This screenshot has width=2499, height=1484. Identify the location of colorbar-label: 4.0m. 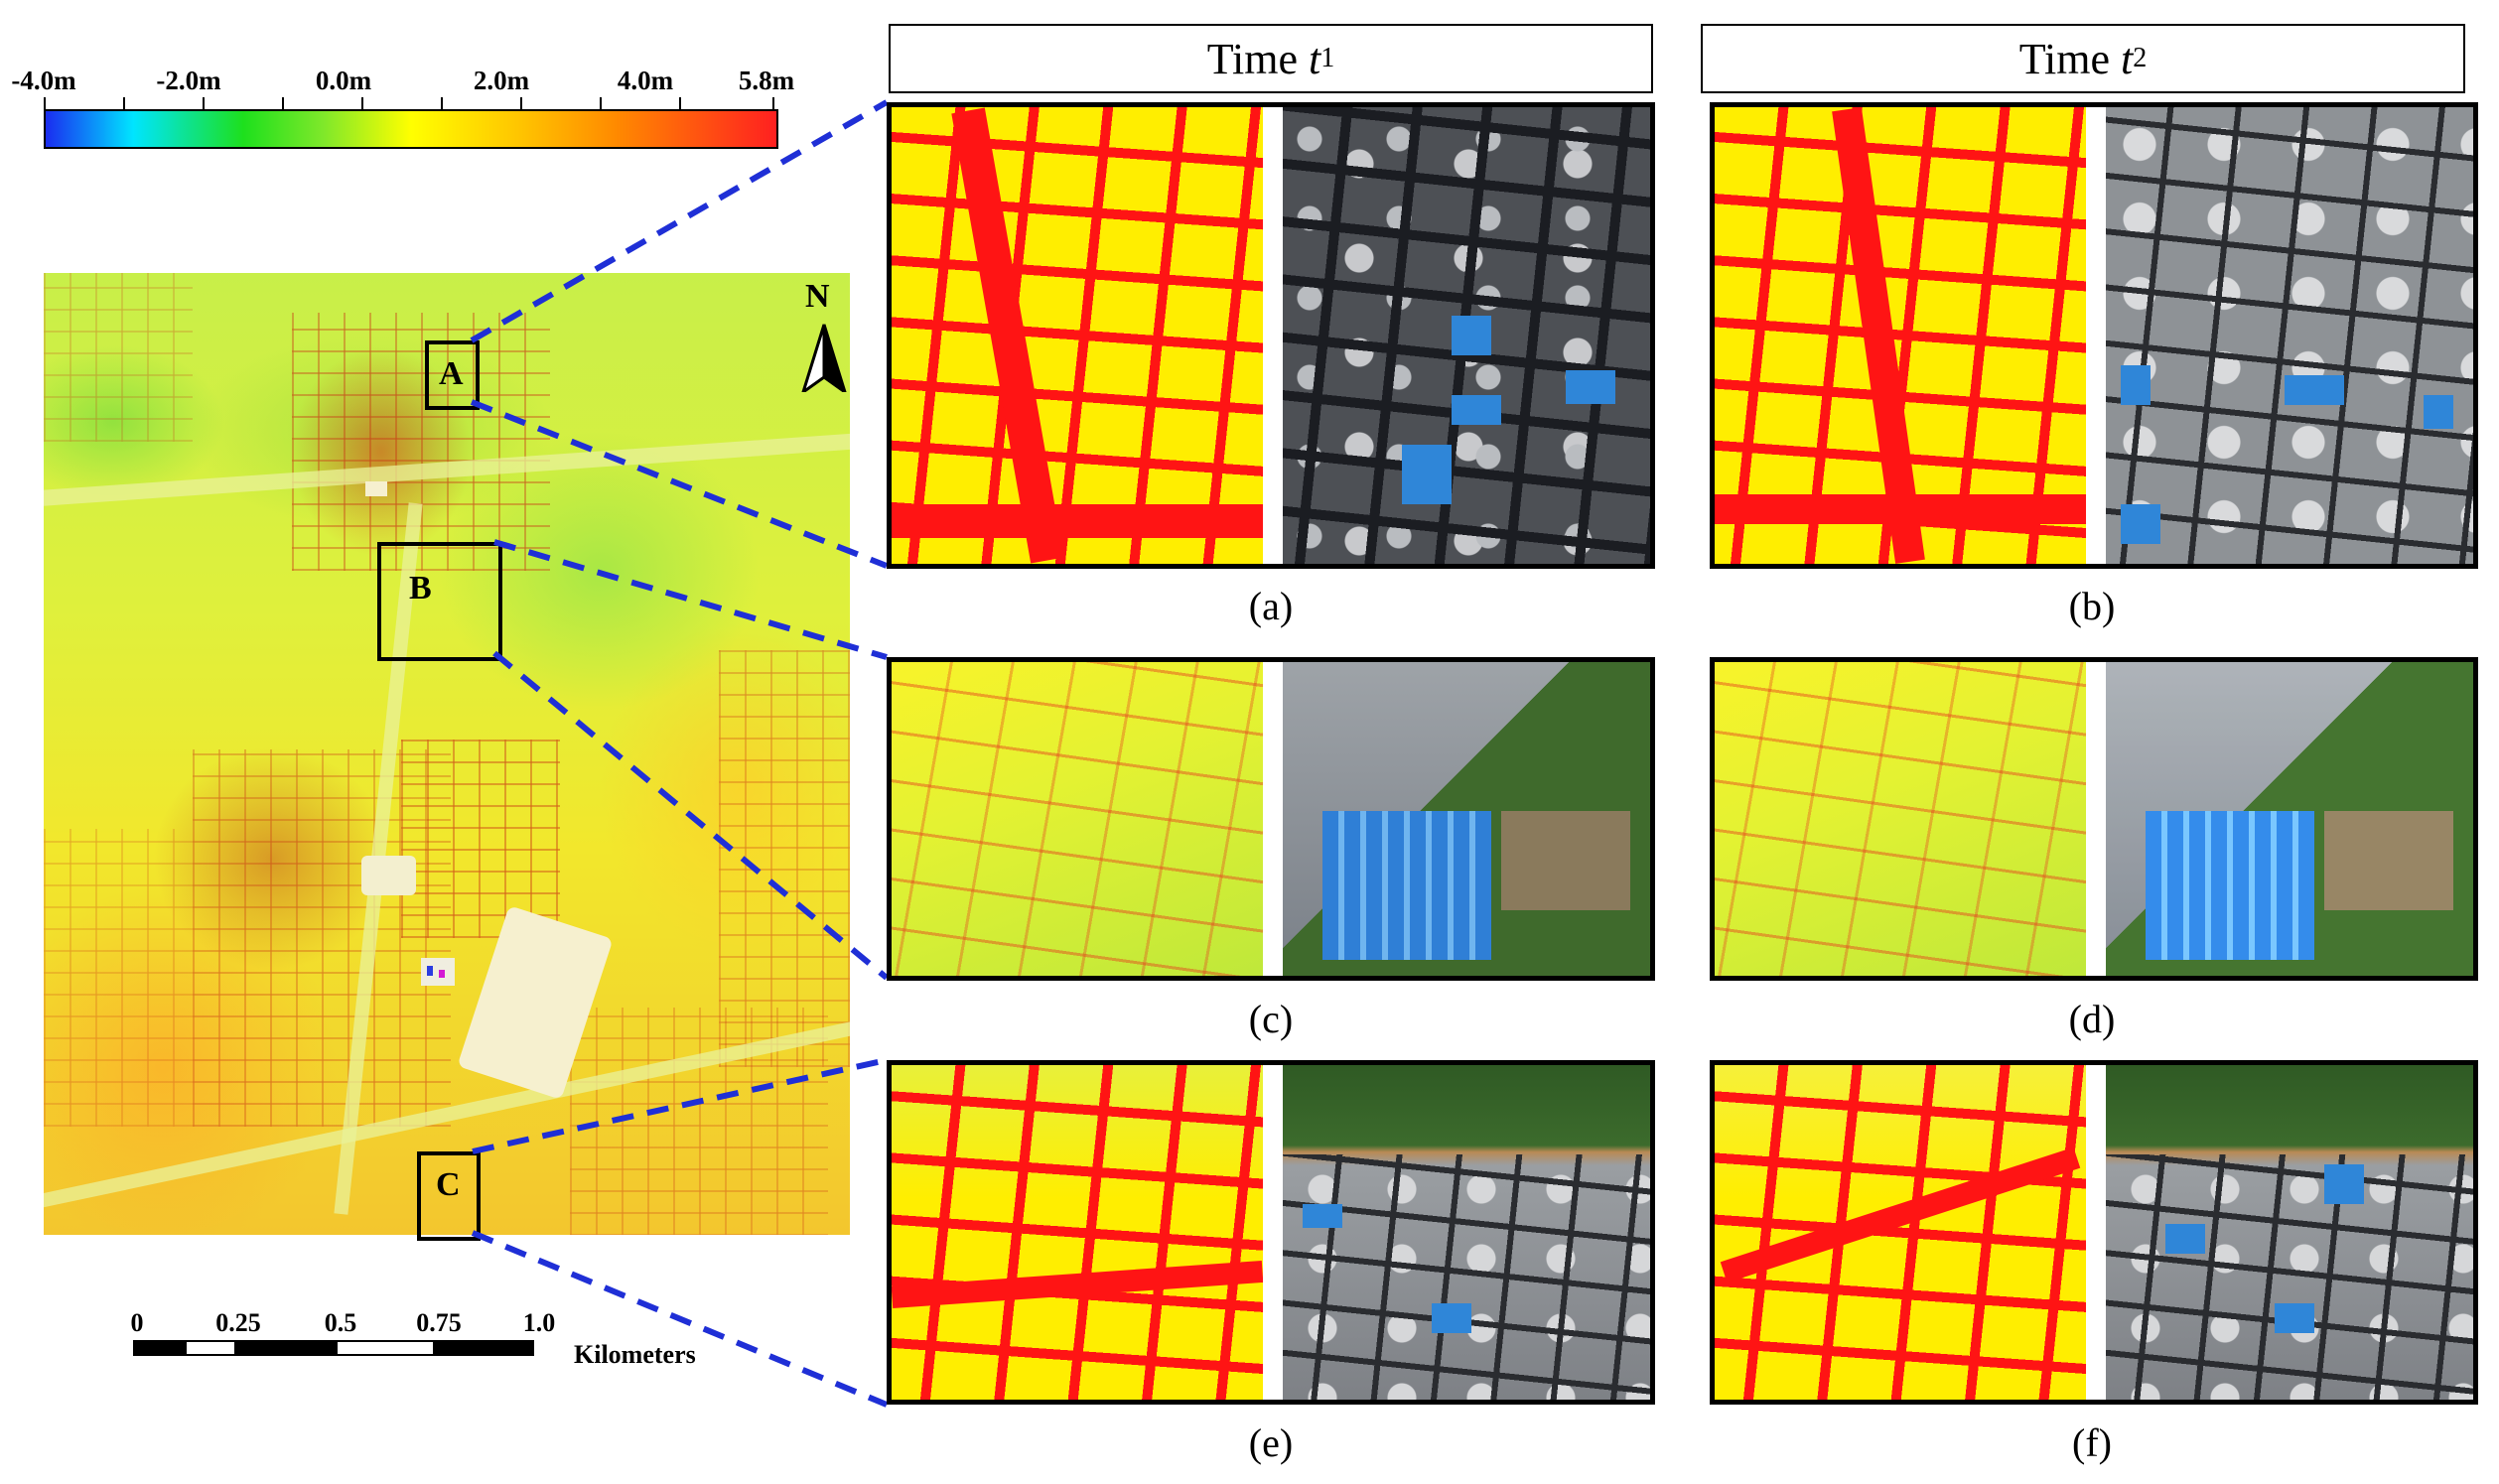
(645, 80).